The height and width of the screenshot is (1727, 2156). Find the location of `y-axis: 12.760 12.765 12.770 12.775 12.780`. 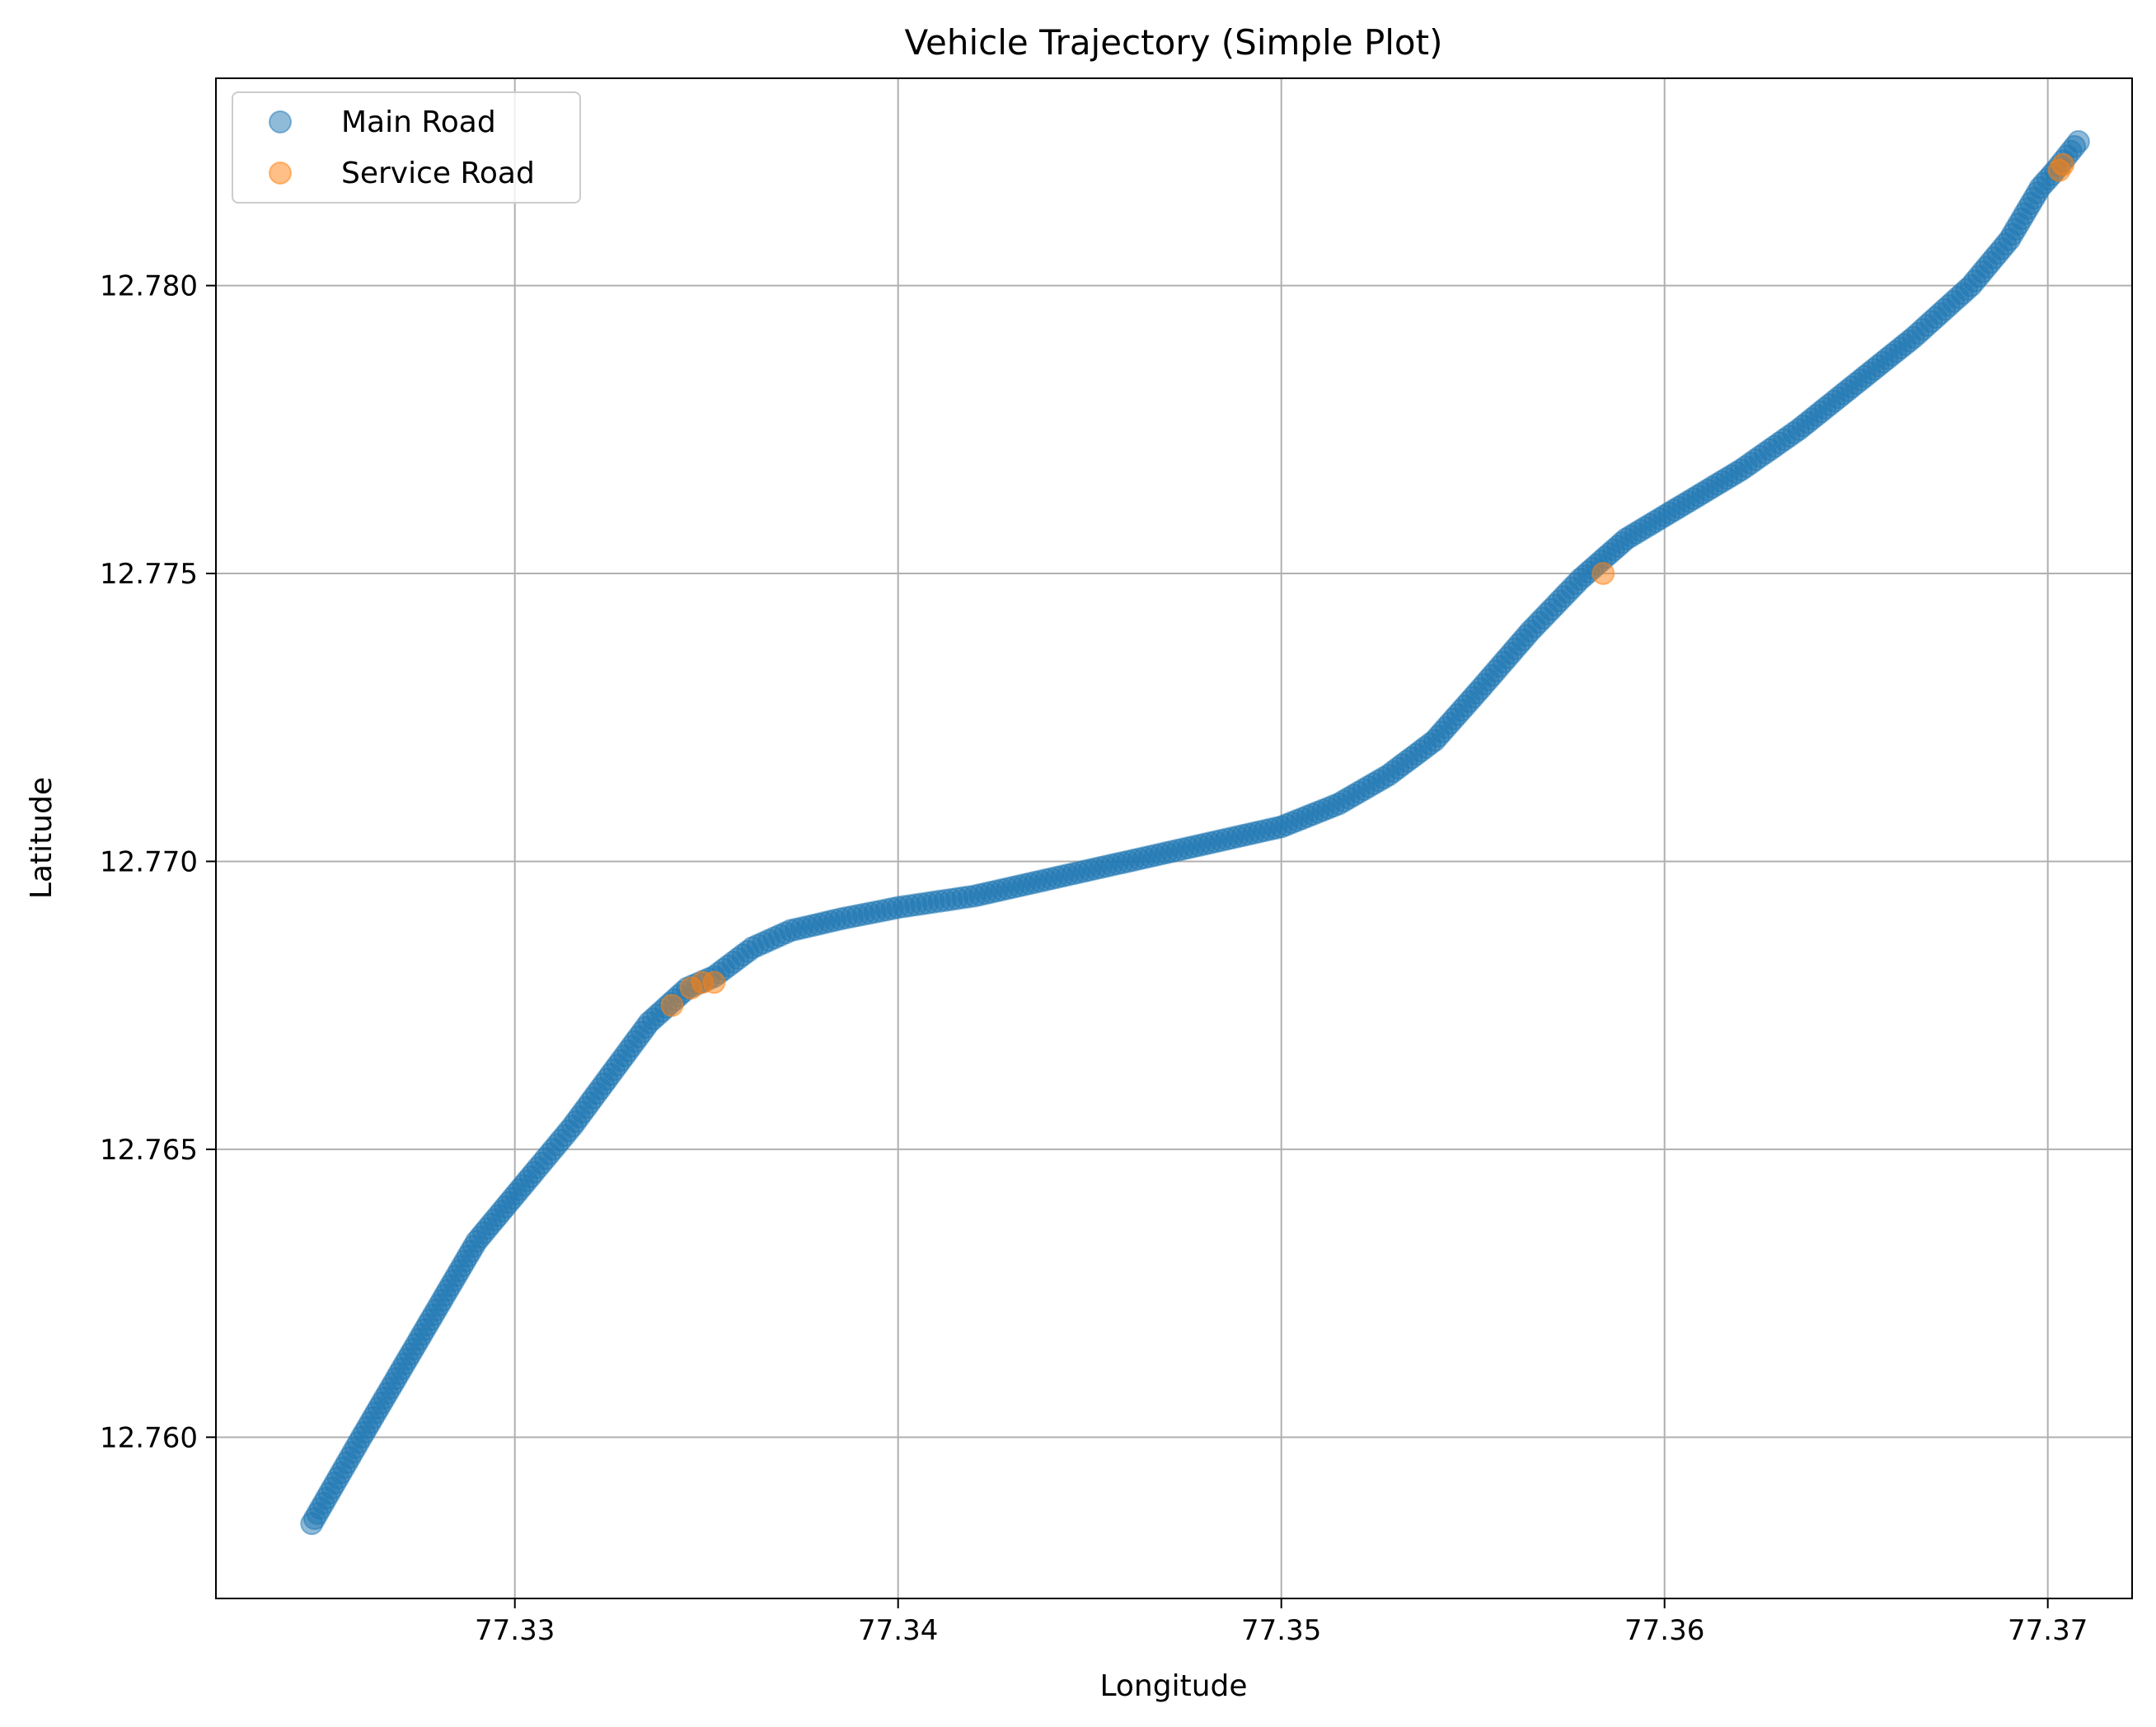

y-axis: 12.760 12.765 12.770 12.775 12.780 is located at coordinates (158, 862).